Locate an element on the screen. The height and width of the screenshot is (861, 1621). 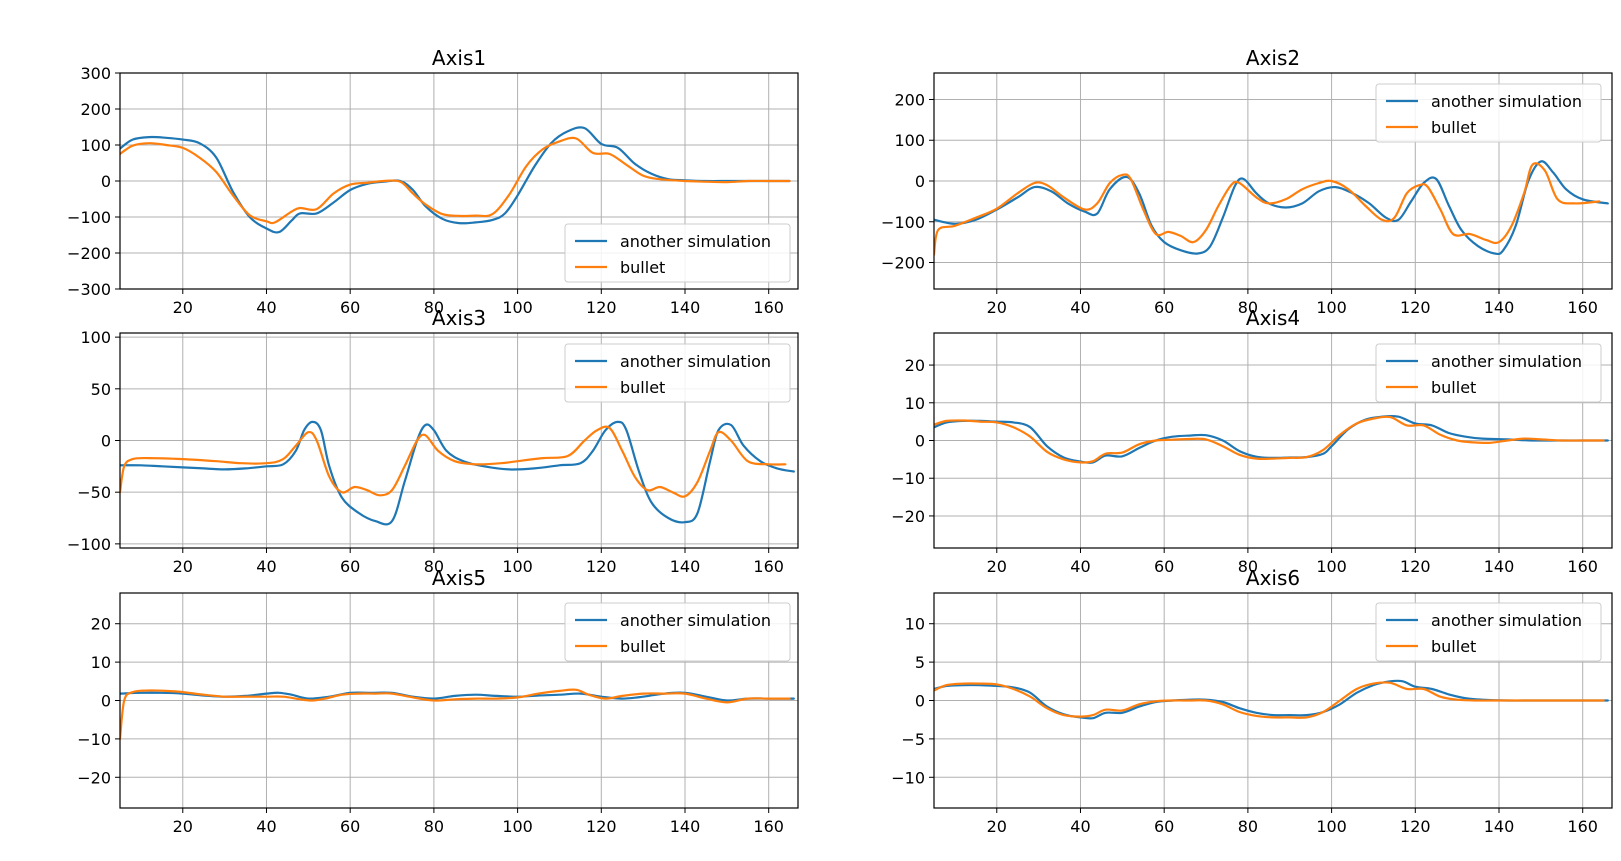
subplot-title: Axis1 is located at coordinates (459, 58).